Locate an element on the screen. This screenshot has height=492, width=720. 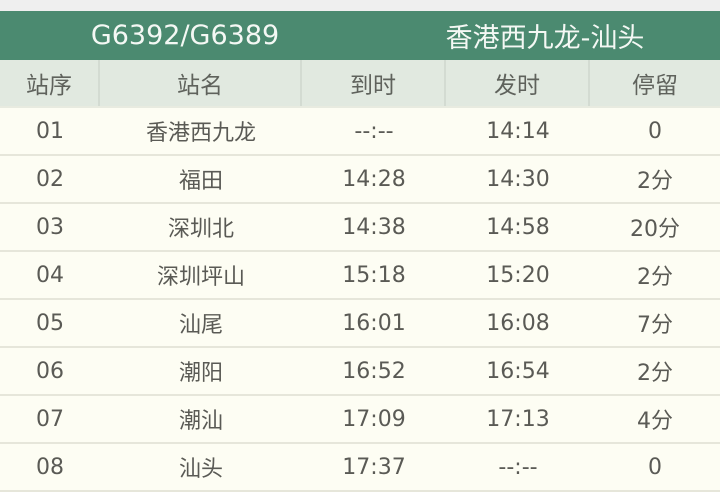
cell-seq: 01 is located at coordinates (50, 131).